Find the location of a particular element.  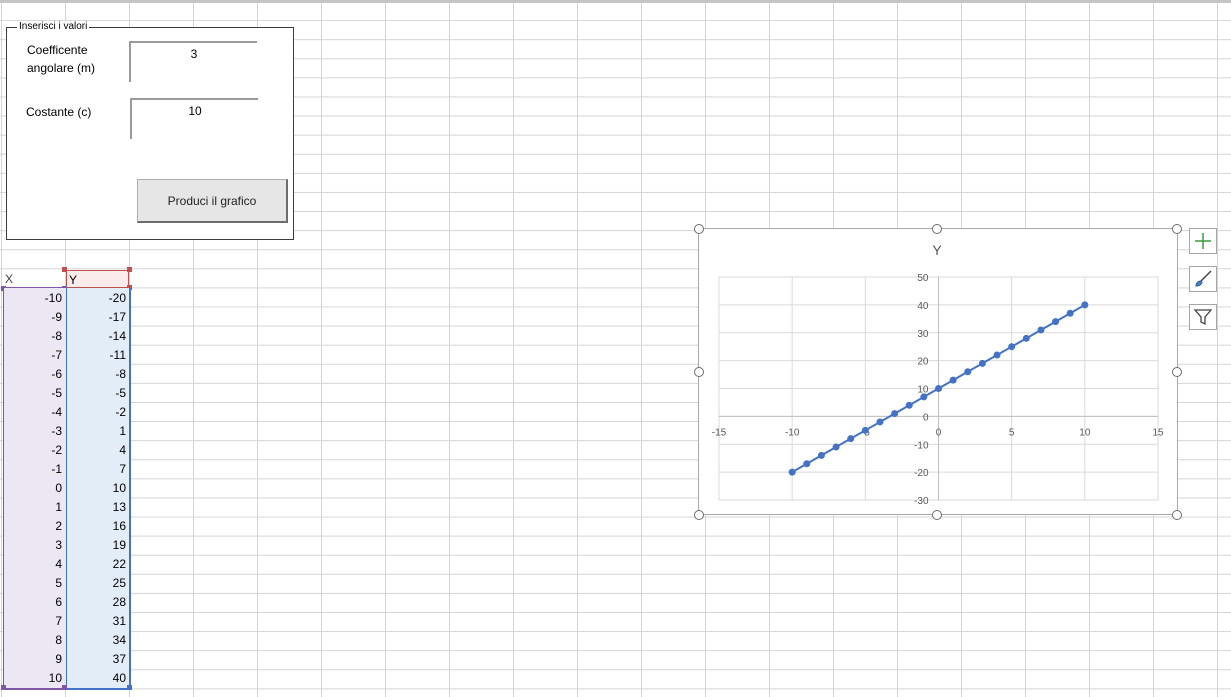

cell-y: 31 is located at coordinates (119, 621).